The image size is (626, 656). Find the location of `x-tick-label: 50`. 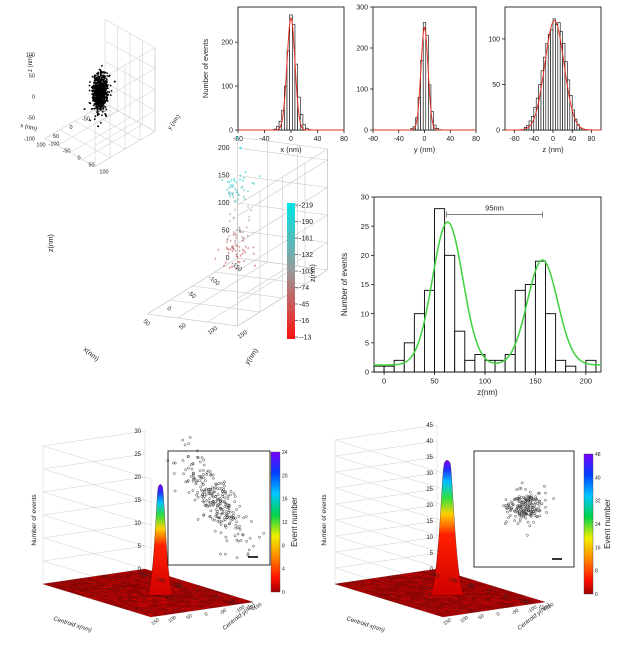

x-tick-label: 50 is located at coordinates (506, 597).